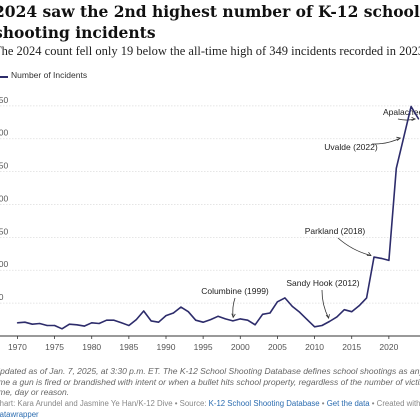 The height and width of the screenshot is (420, 420). Describe the element at coordinates (264, 403) in the screenshot. I see `source-link: K-12 School Shooting Database` at that location.